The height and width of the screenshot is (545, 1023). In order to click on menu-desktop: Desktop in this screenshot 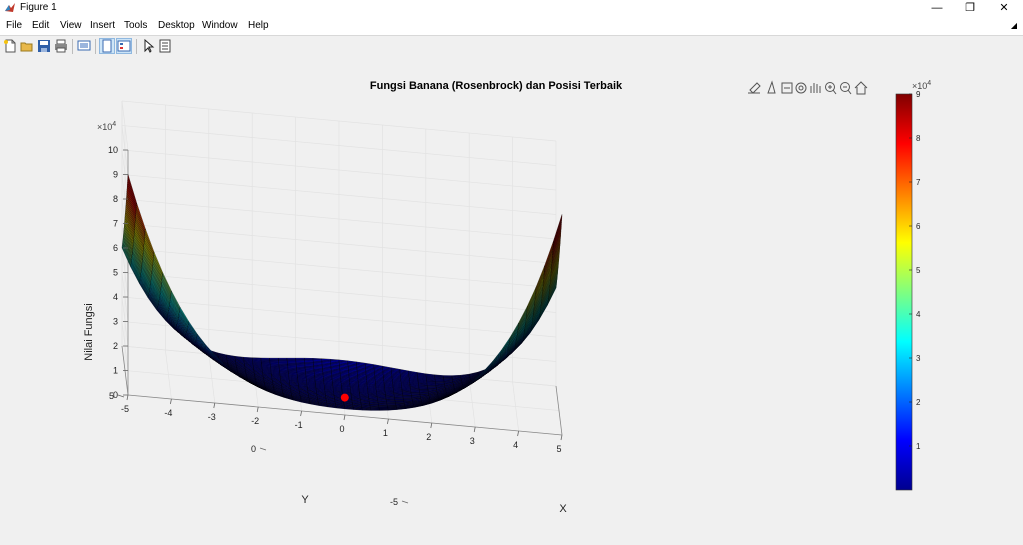, I will do `click(176, 25)`.